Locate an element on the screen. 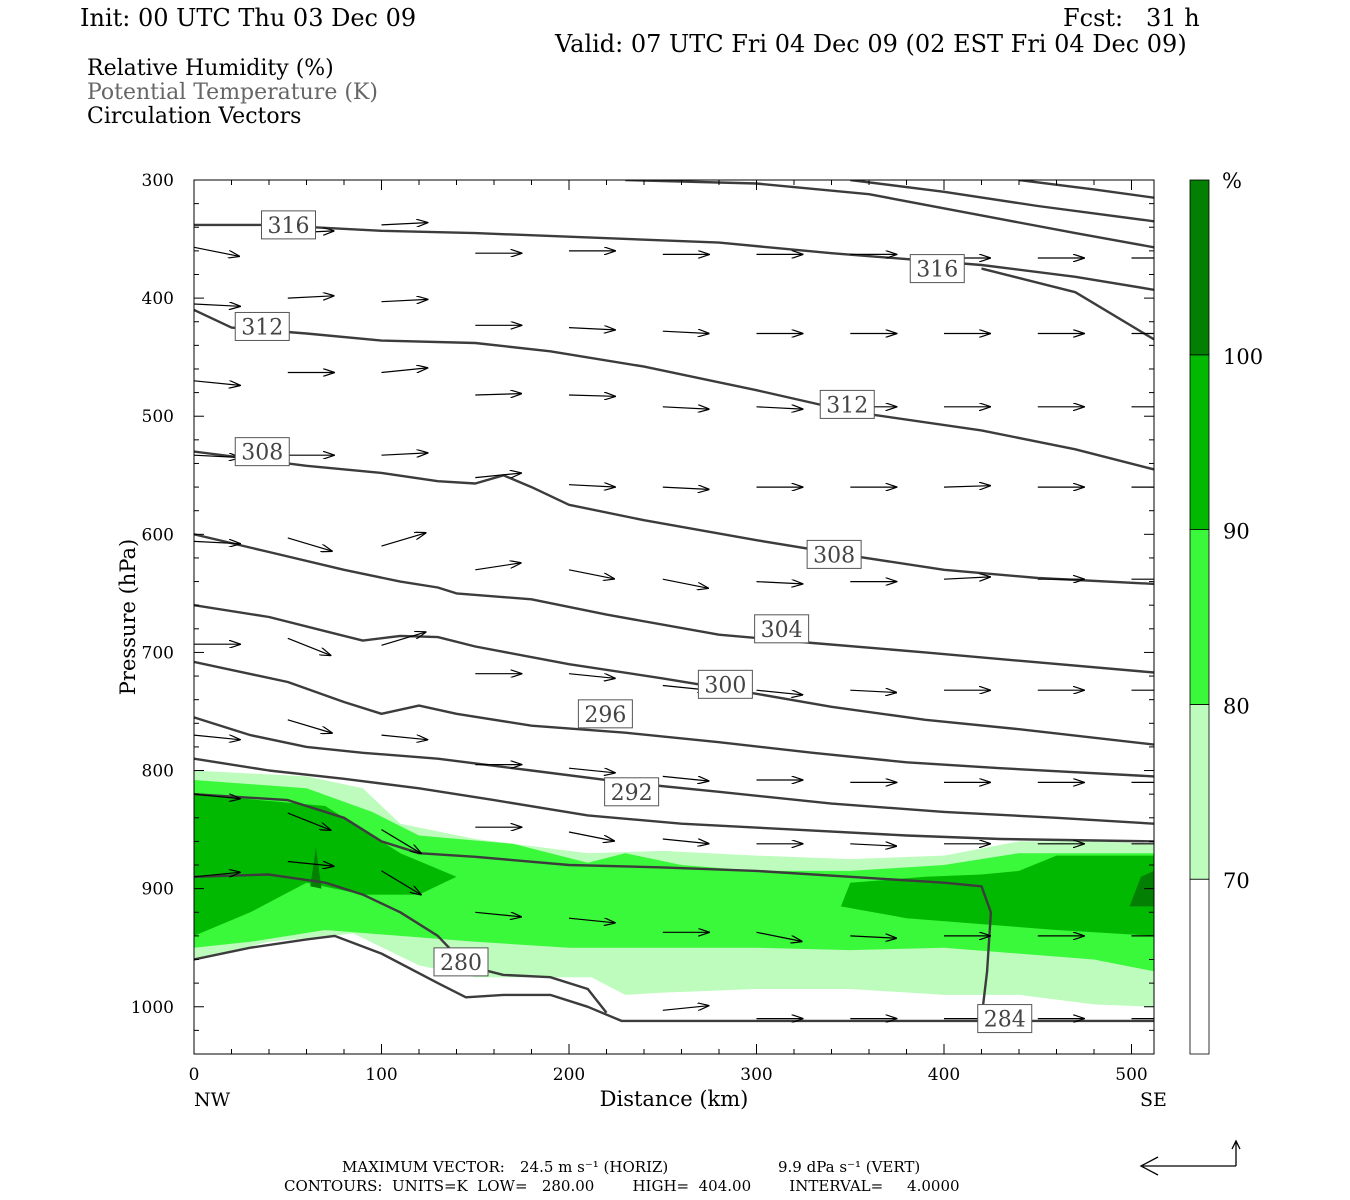  y-axis-label: Pressure (hPa) is located at coordinates (128, 617).